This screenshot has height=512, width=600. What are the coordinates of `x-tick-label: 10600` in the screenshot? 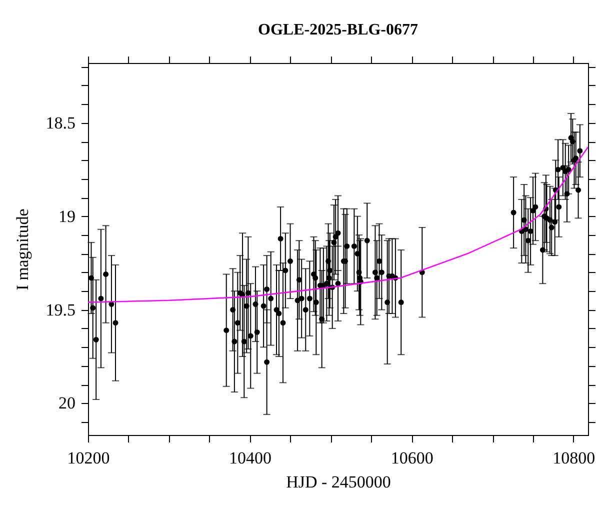 It's located at (412, 458).